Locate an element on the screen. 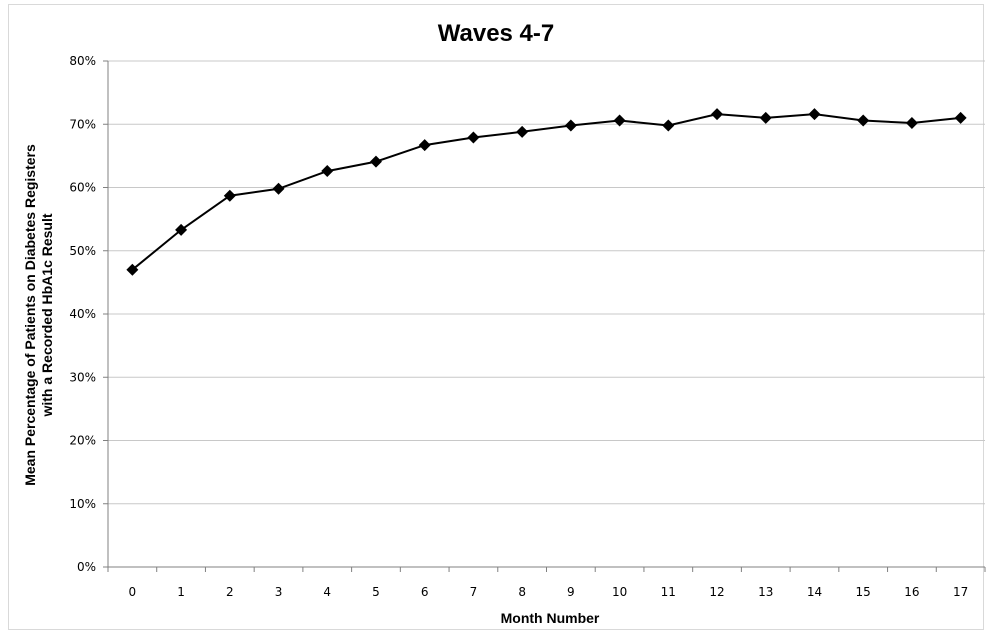 The height and width of the screenshot is (633, 986). y-tick-label: 30% is located at coordinates (82, 377).